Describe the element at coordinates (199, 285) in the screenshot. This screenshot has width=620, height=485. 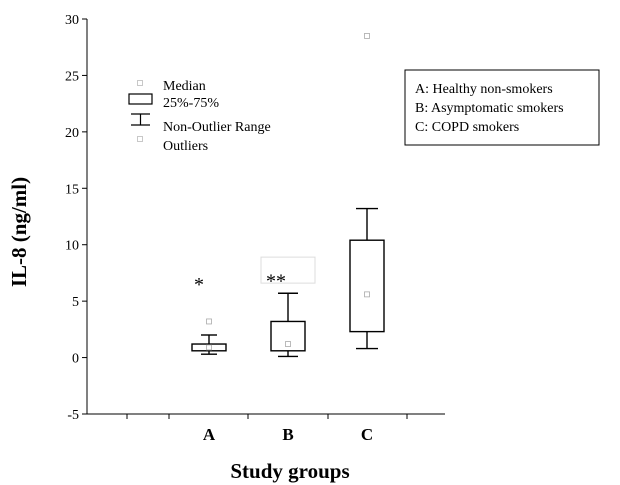
I see `significance-label: *` at that location.